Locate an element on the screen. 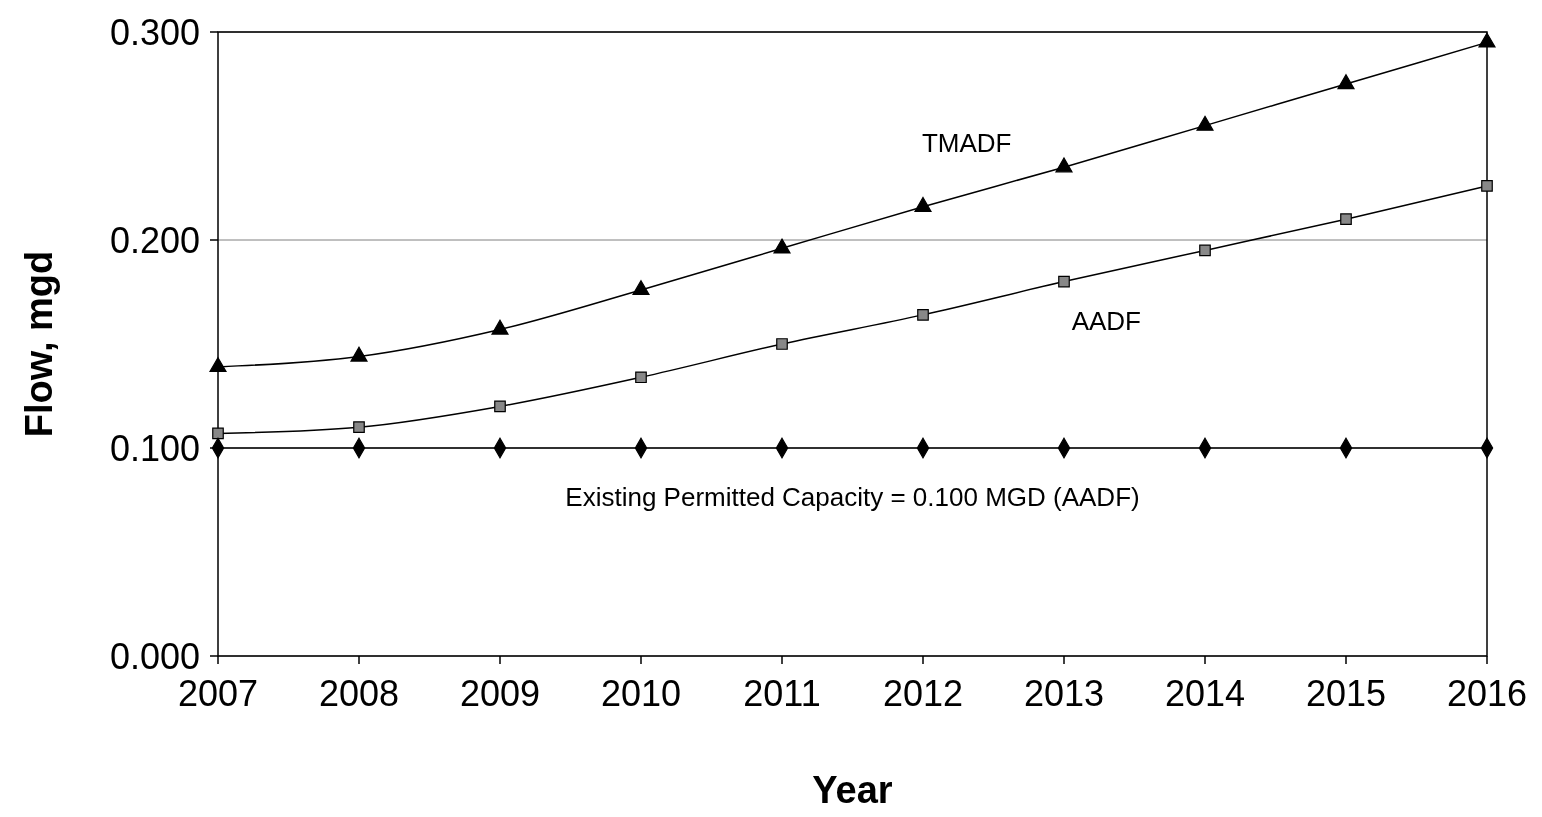 Image resolution: width=1542 pixels, height=817 pixels. x-axis-title: Year is located at coordinates (852, 790).